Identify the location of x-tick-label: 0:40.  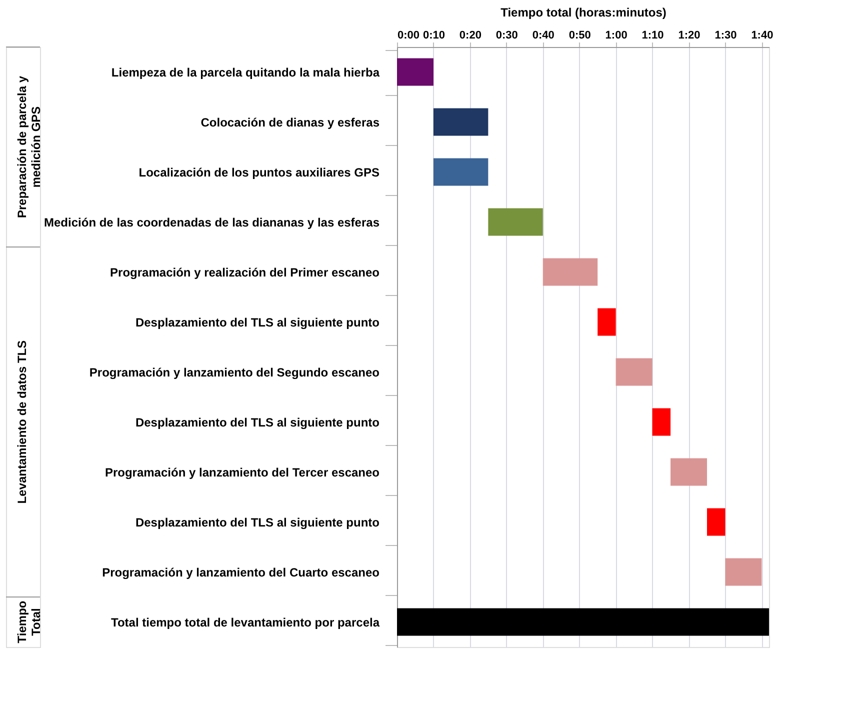
(543, 36).